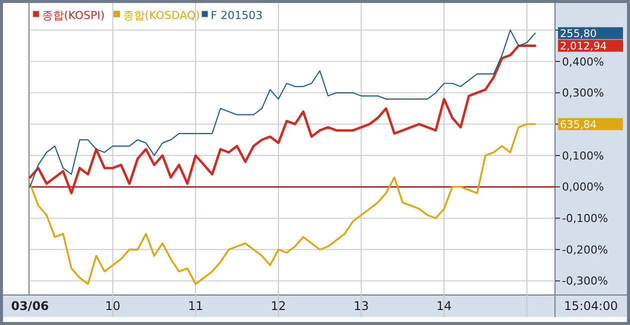 The width and height of the screenshot is (630, 325). Describe the element at coordinates (583, 187) in the screenshot. I see `y-tick-label: 0,000%` at that location.